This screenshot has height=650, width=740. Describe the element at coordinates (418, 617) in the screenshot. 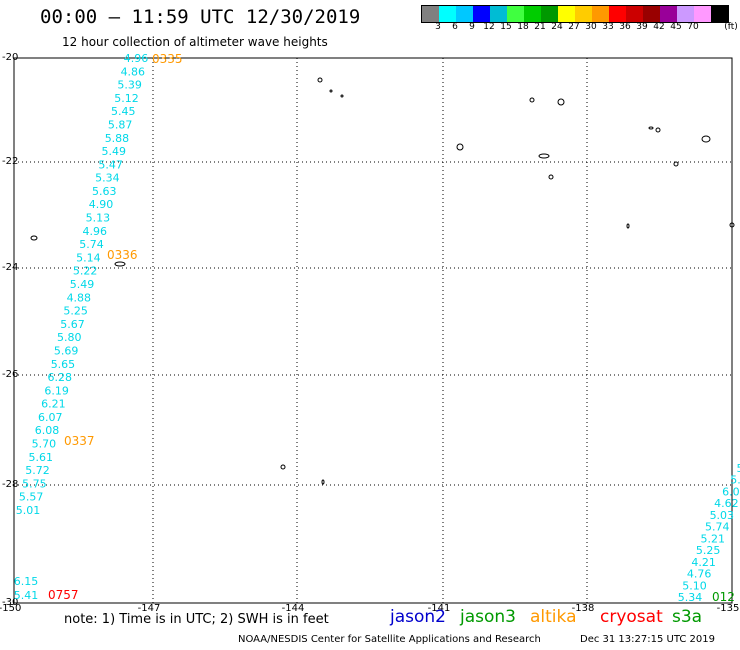

I see `satellite-legend-jason2: jason2` at that location.